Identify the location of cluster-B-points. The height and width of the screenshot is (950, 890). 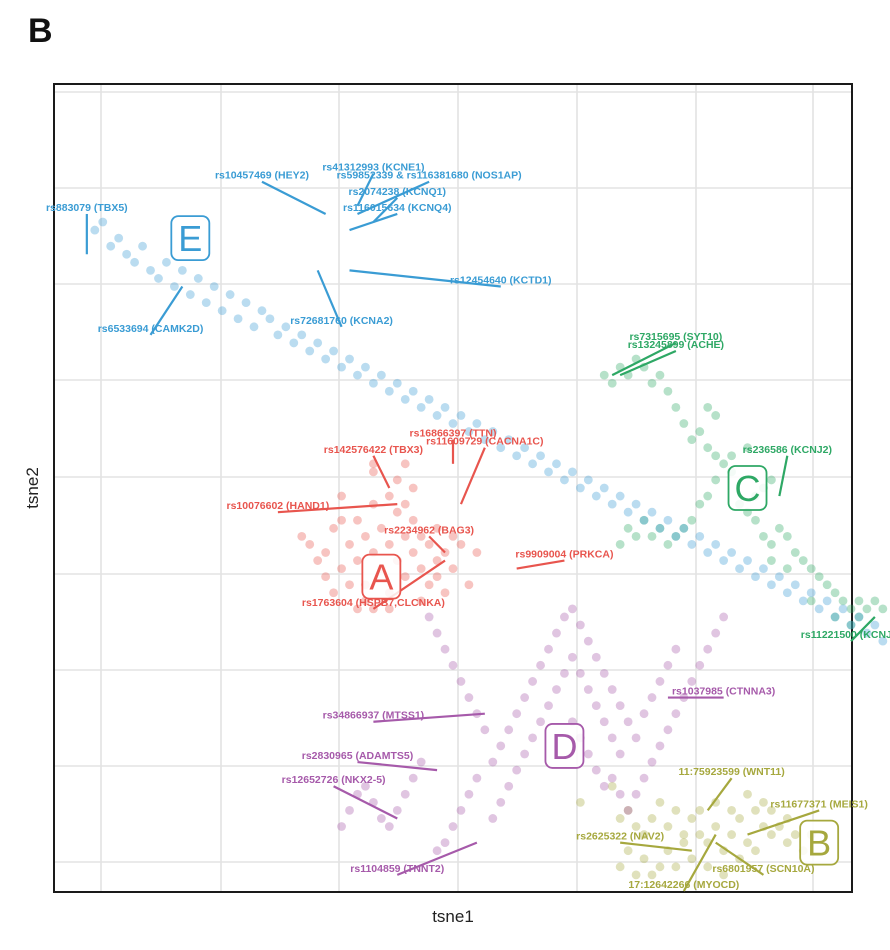
(695, 830).